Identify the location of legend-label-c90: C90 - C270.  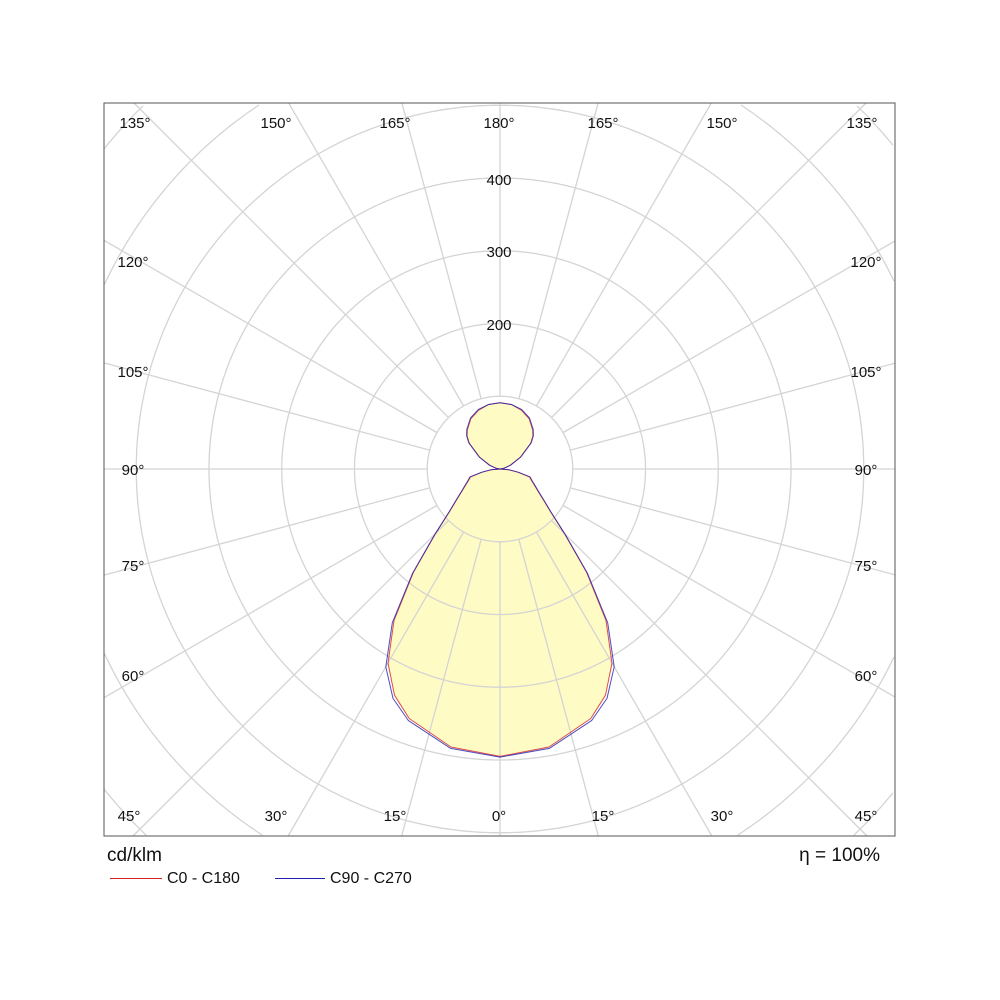
(371, 878).